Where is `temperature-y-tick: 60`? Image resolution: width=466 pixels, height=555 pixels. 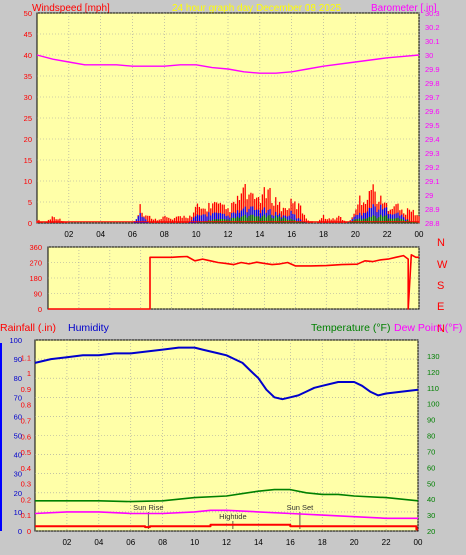 temperature-y-tick: 60 is located at coordinates (431, 467).